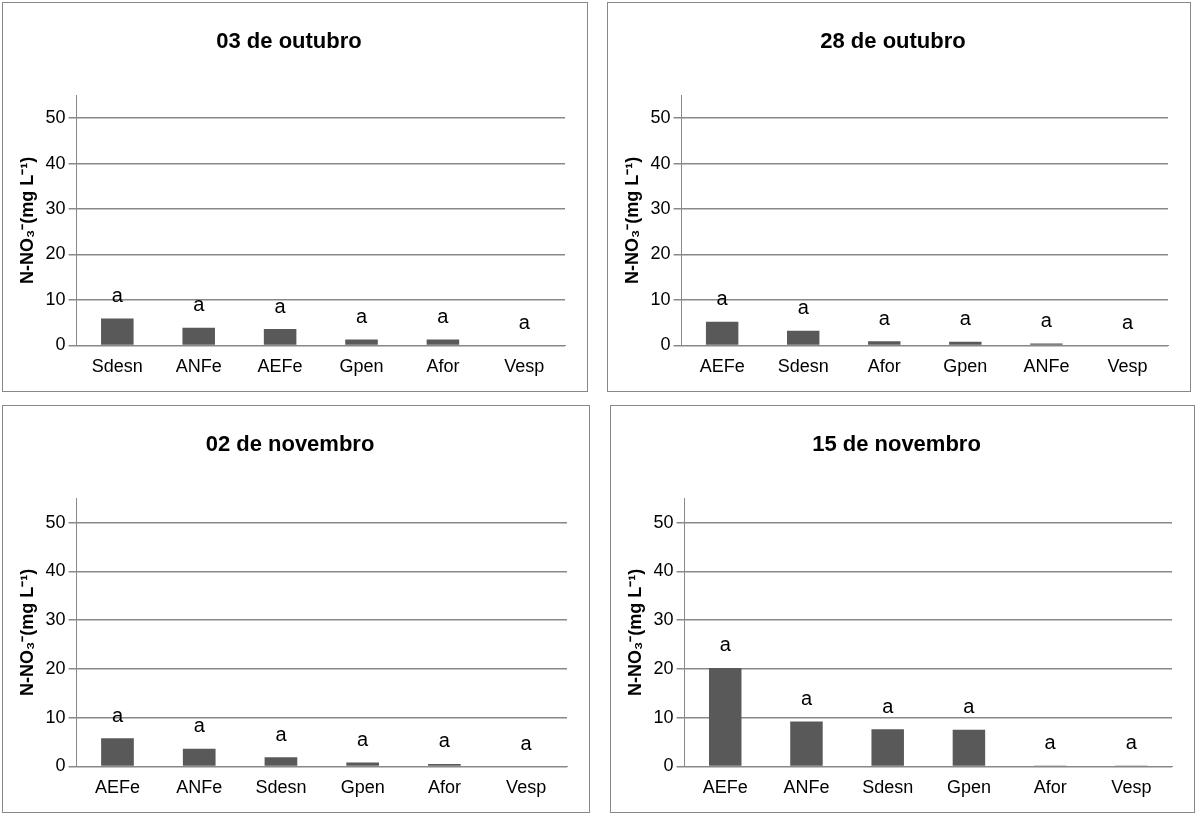 The image size is (1197, 816). I want to click on chart-title: 15 de novembro, so click(896, 444).